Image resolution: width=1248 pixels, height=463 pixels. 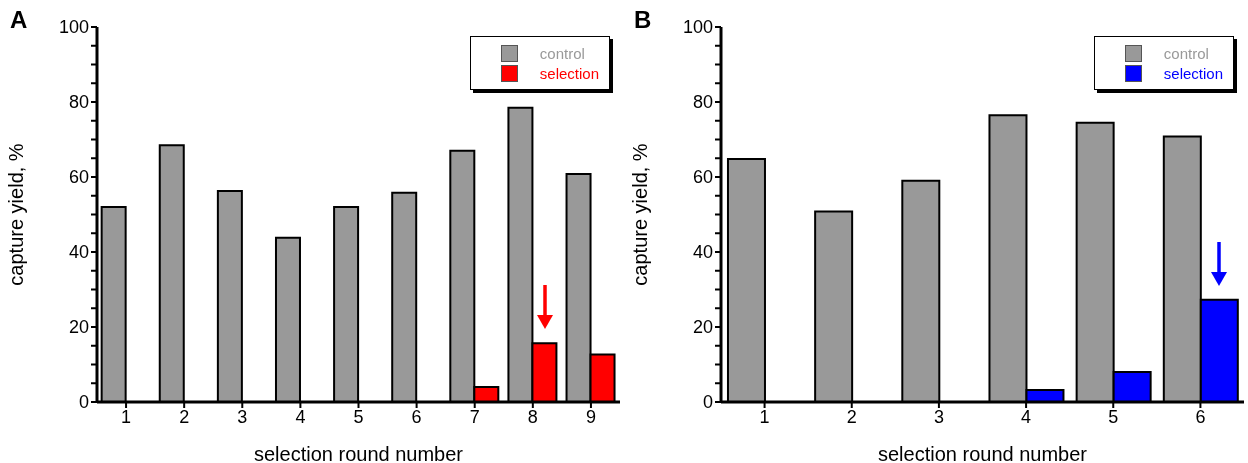 I want to click on x-tick-label: 7, so click(x=474, y=416).